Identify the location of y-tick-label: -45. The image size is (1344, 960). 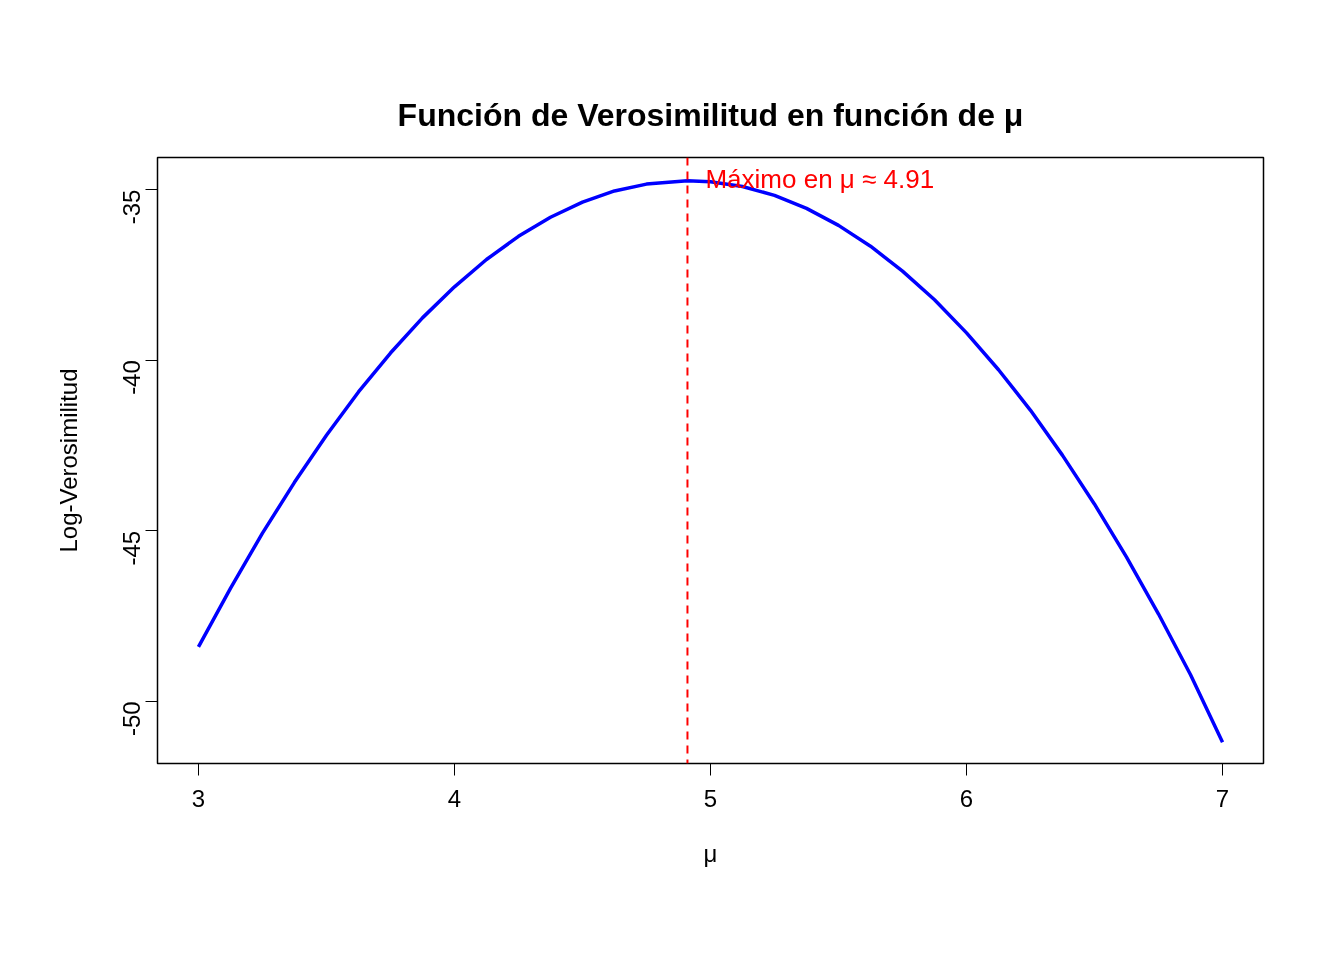
(131, 548).